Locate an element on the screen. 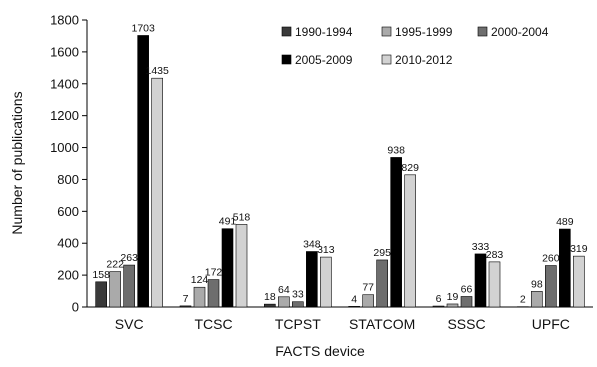 This screenshot has width=597, height=367. data-label: 158 is located at coordinates (101, 275).